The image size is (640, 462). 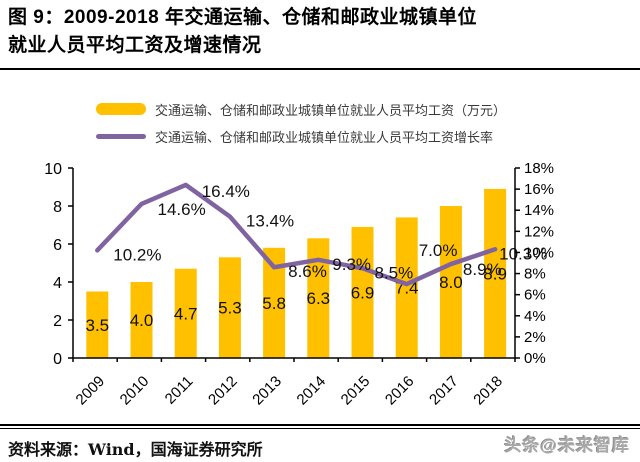 I want to click on right-tick-label: 6%, so click(x=535, y=295).